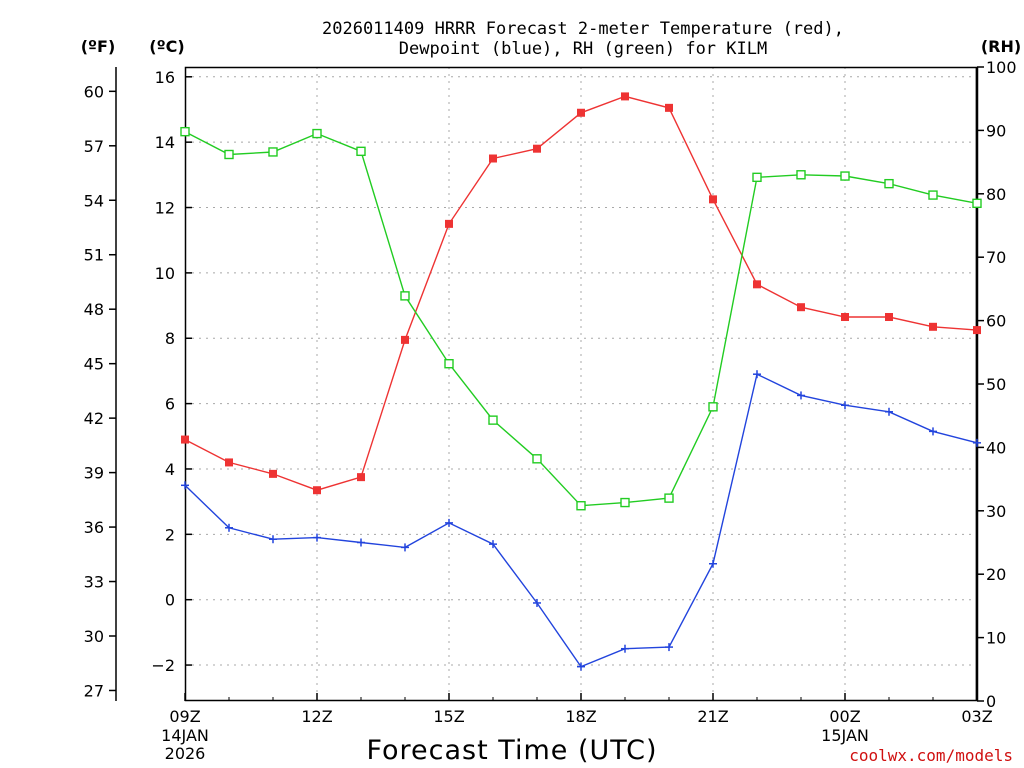 Image resolution: width=1024 pixels, height=768 pixels. Describe the element at coordinates (94, 91) in the screenshot. I see `fahrenheit-tick-label: 60` at that location.